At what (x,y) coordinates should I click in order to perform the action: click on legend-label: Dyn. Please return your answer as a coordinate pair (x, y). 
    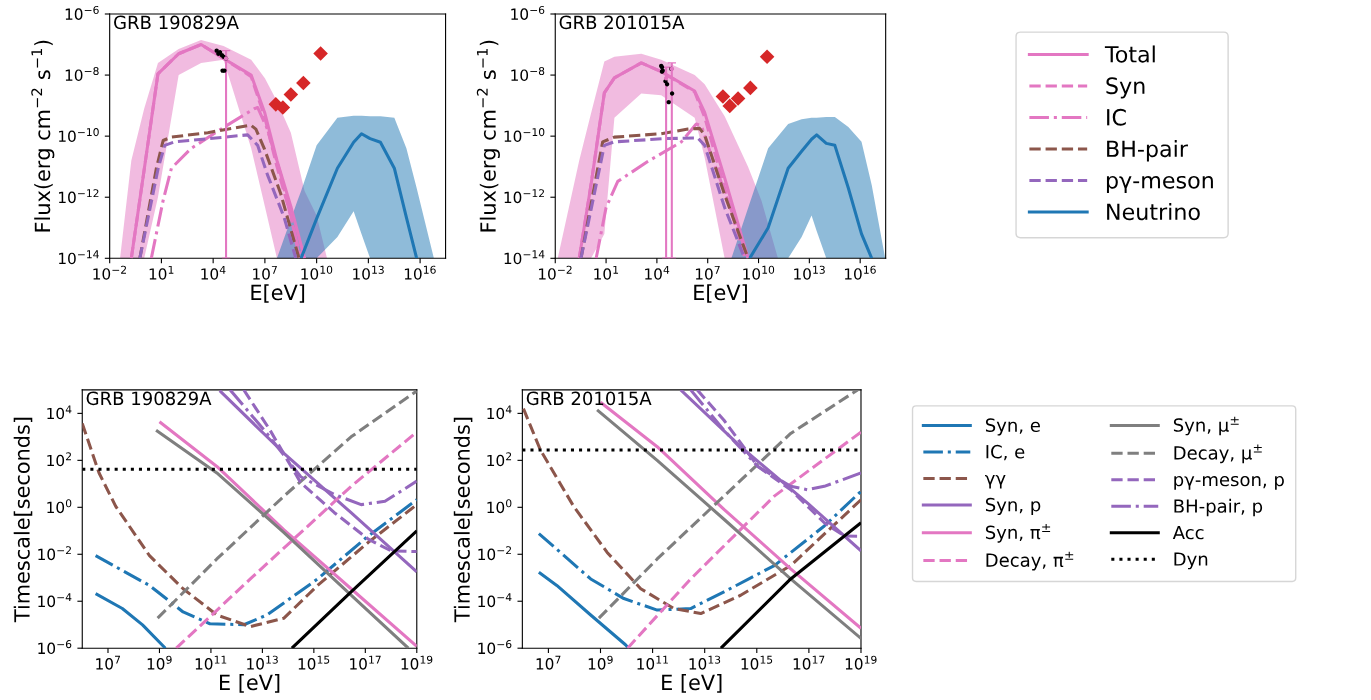
    Looking at the image, I should click on (1191, 561).